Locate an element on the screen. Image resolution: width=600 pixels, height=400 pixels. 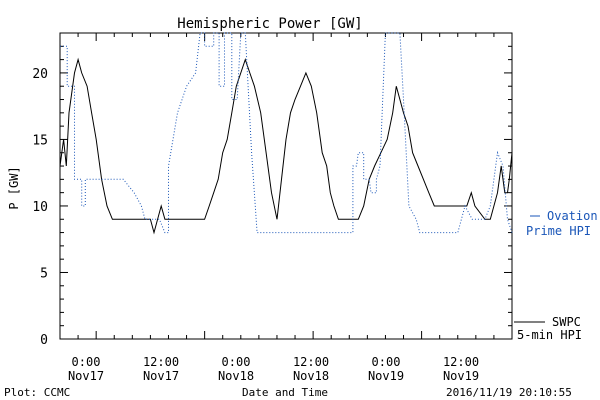
chart-title: Hemispheric Power [GW] is located at coordinates (269, 24).